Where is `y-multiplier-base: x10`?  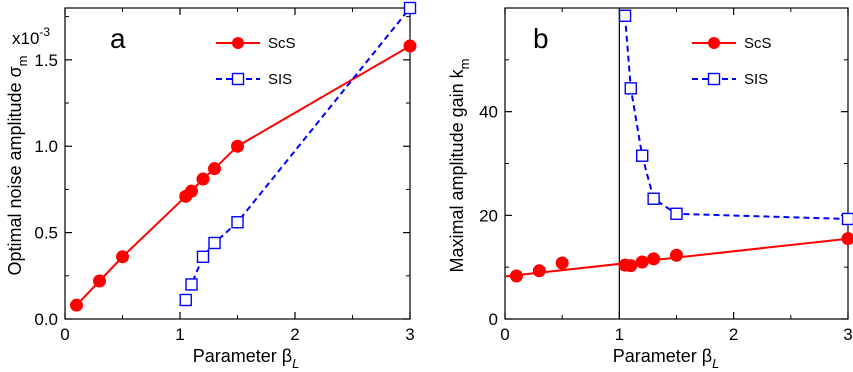 y-multiplier-base: x10 is located at coordinates (25, 38).